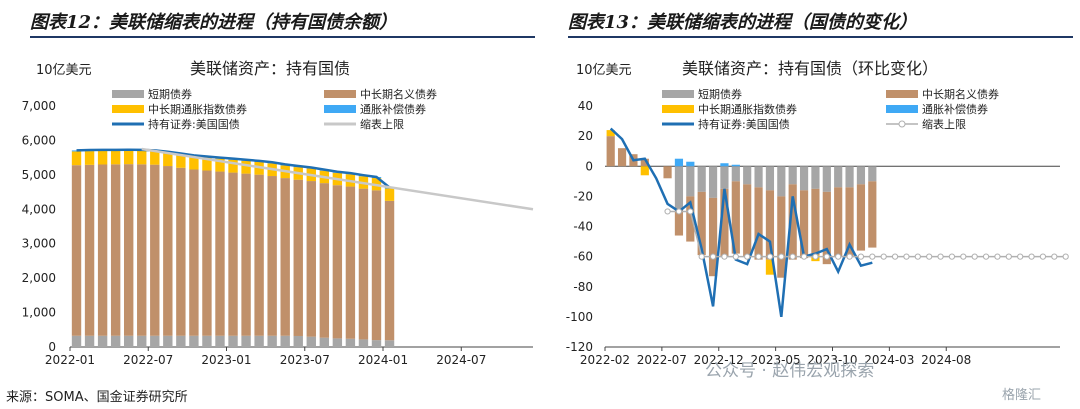 This screenshot has height=409, width=1080. Describe the element at coordinates (790, 371) in the screenshot. I see `watermark: 公众号 · 赵伟宏观探索` at that location.